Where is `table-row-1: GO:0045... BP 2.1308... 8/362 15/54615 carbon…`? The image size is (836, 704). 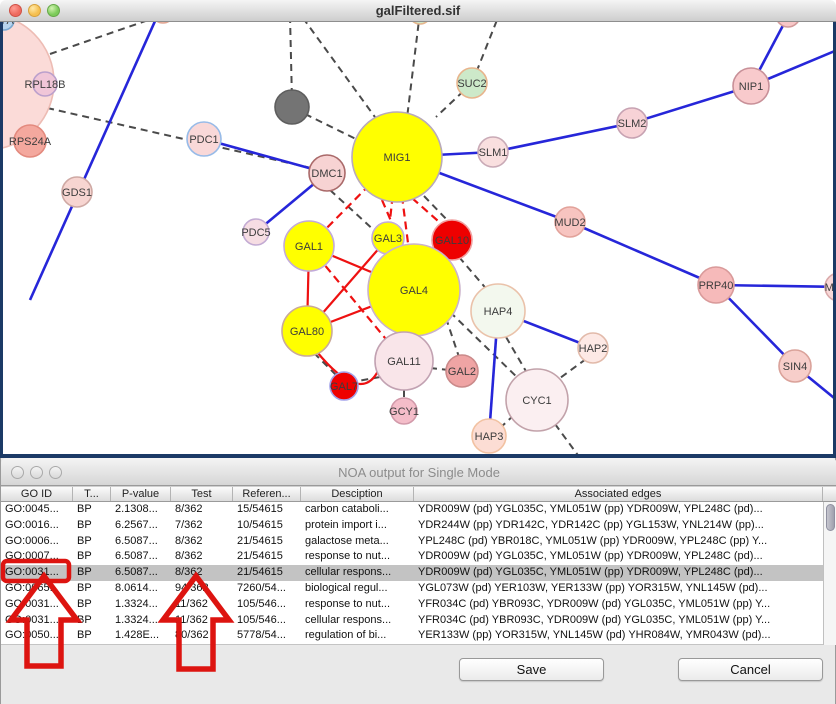
table-row-1: GO:0045... BP 2.1308... 8/362 15/54615 carbon… is located at coordinates (412, 510).